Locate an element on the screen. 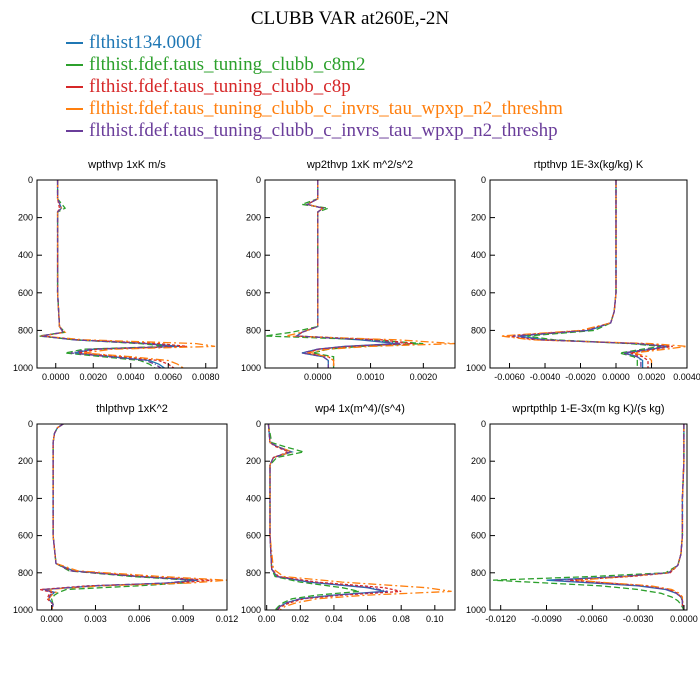 The image size is (700, 700). x-tick-label: 0.04 is located at coordinates (334, 619).